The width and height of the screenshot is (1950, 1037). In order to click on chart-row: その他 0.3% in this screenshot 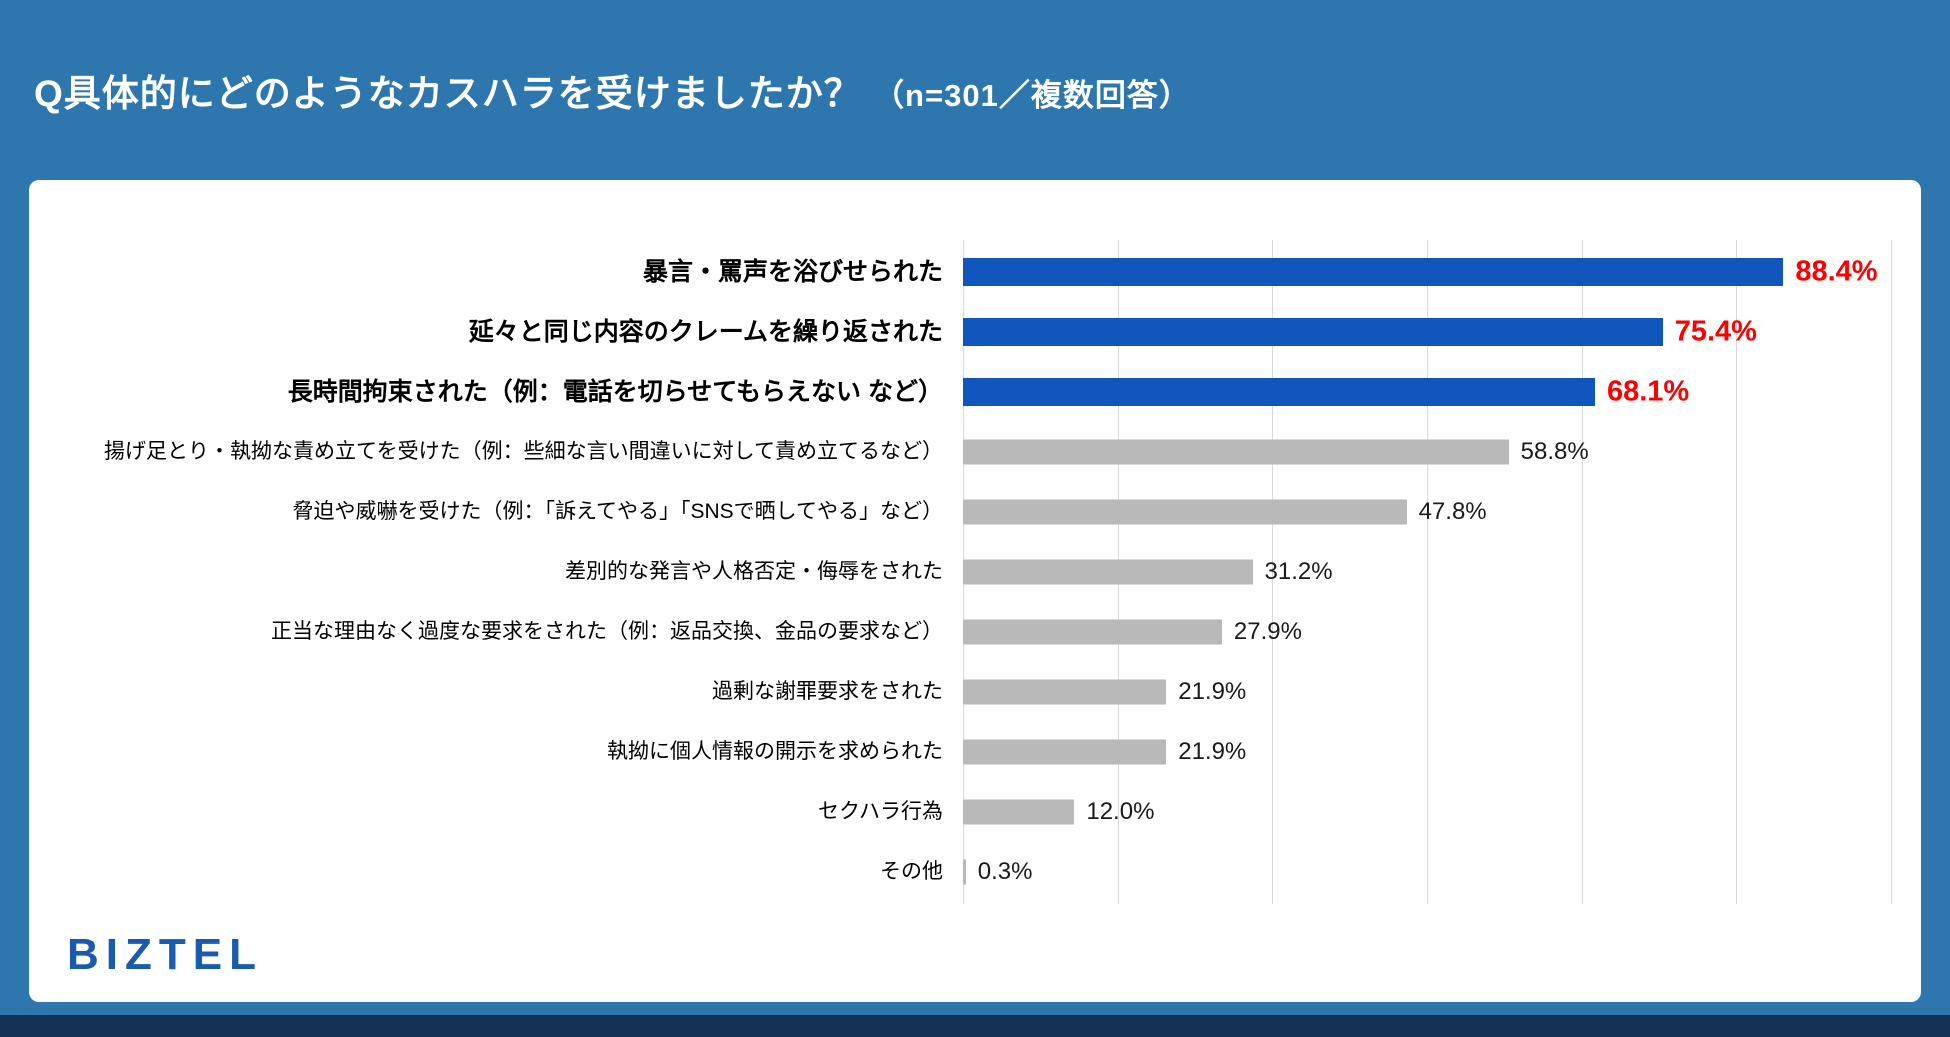, I will do `click(965, 872)`.